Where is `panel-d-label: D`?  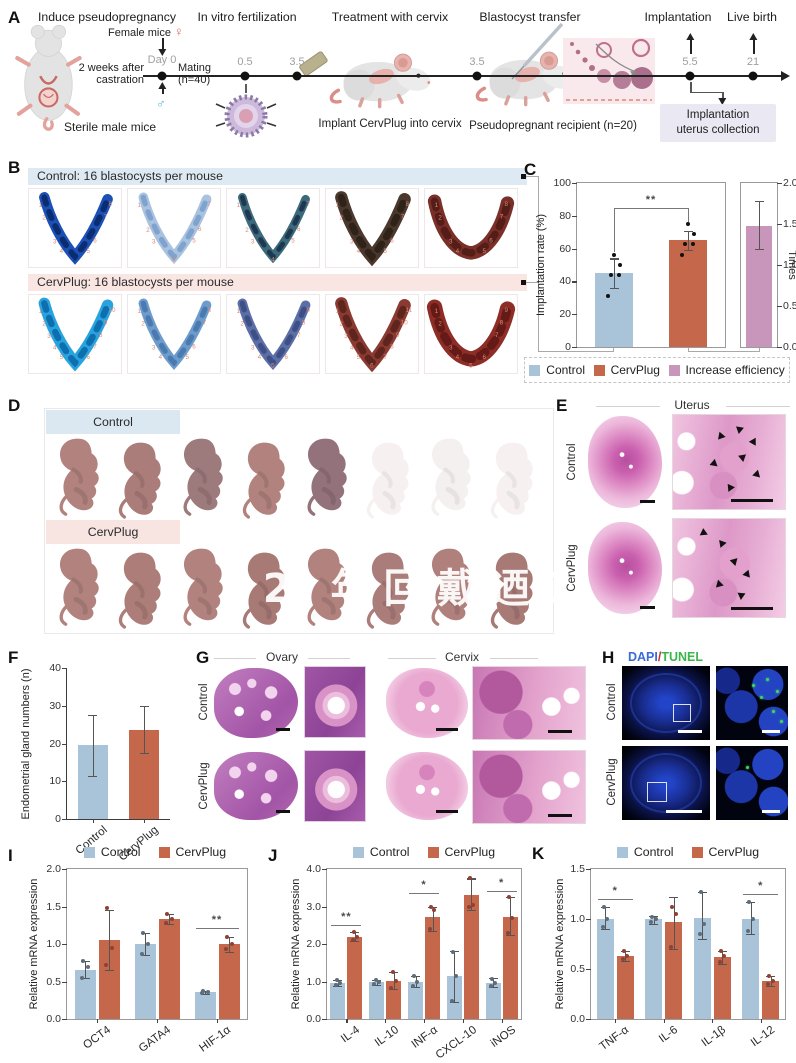
panel-d-label: D is located at coordinates (14, 405).